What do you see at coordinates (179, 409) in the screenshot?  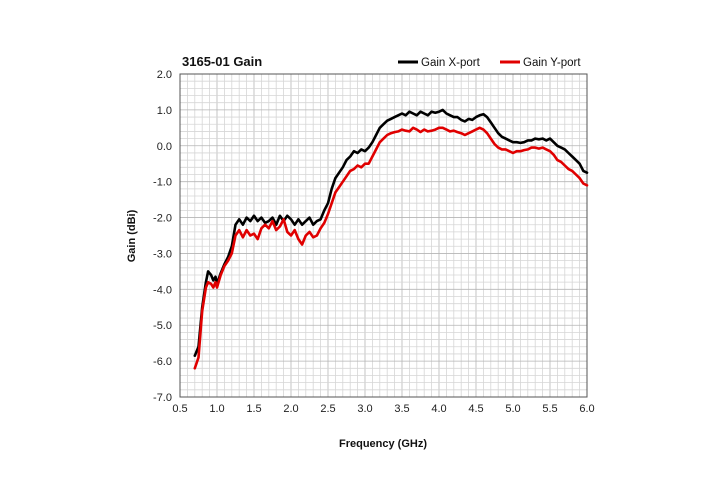 I see `x-tick-label: 0.5` at bounding box center [179, 409].